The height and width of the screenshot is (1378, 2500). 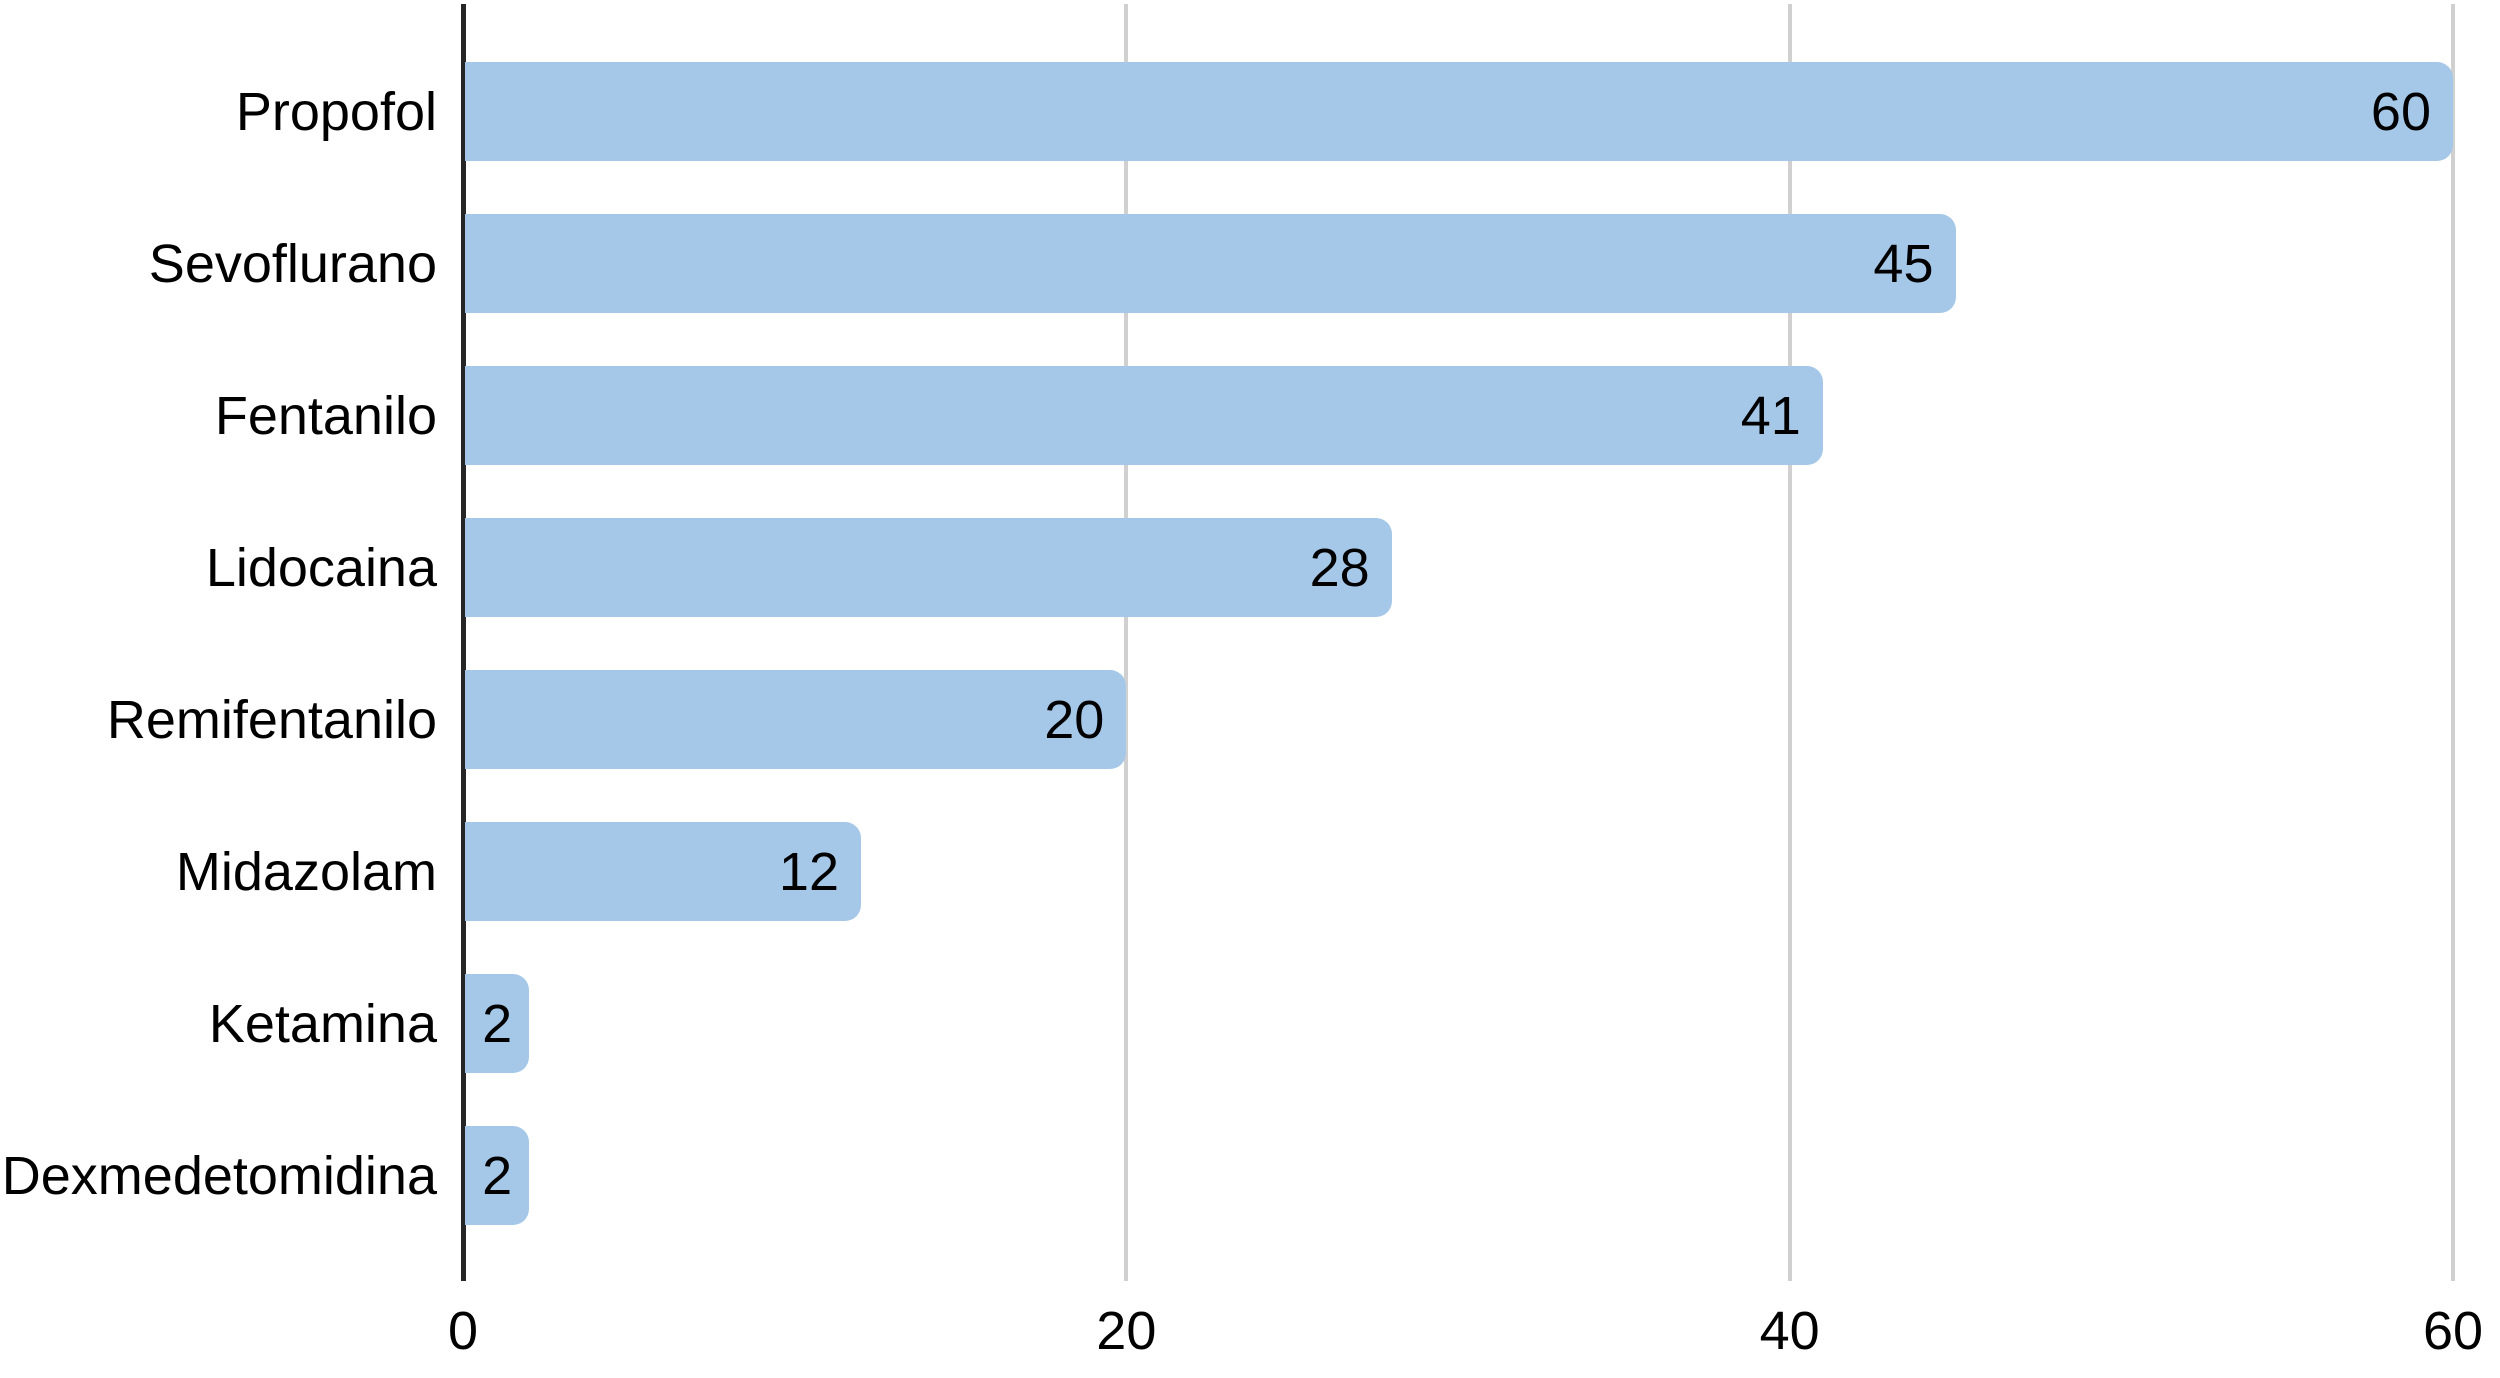 I want to click on bar: 12, so click(x=663, y=871).